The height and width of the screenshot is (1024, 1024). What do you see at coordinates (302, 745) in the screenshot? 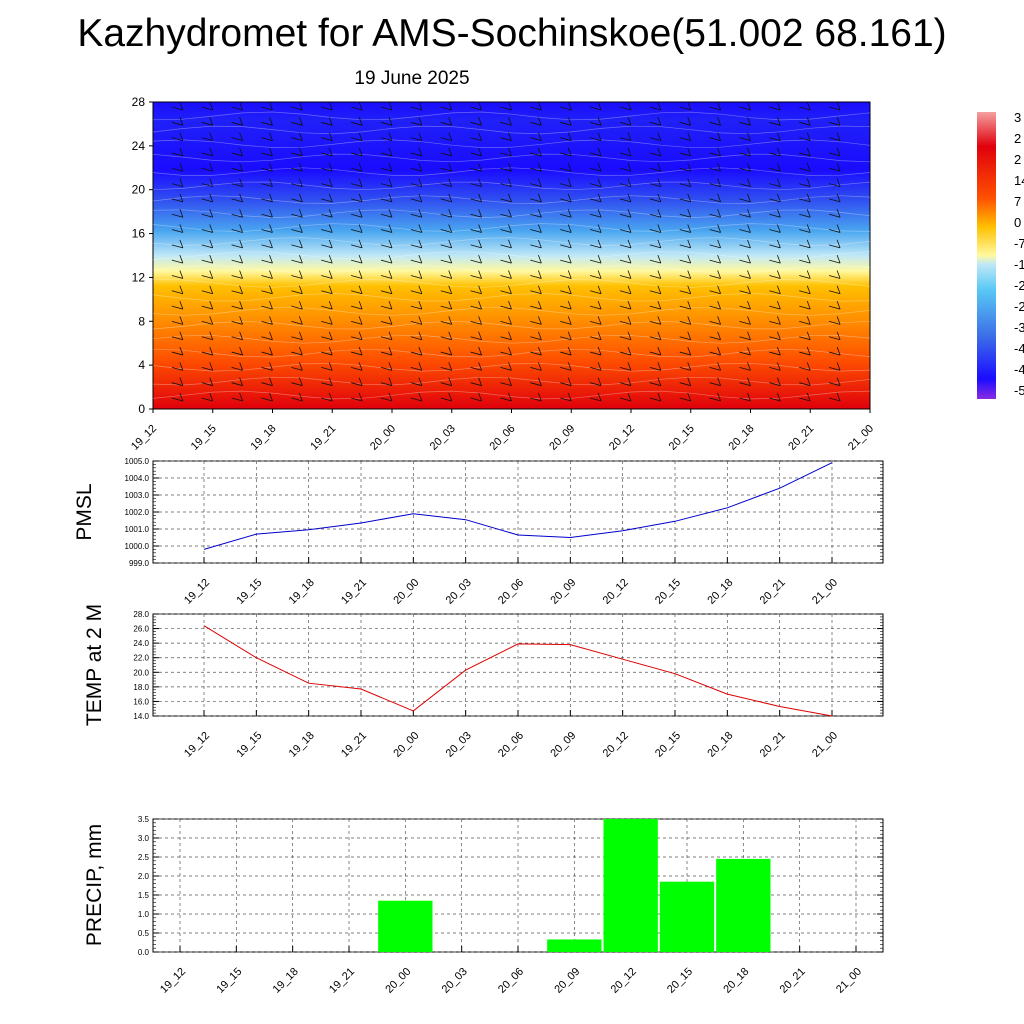
I see `x-tick-label: 19_18` at bounding box center [302, 745].